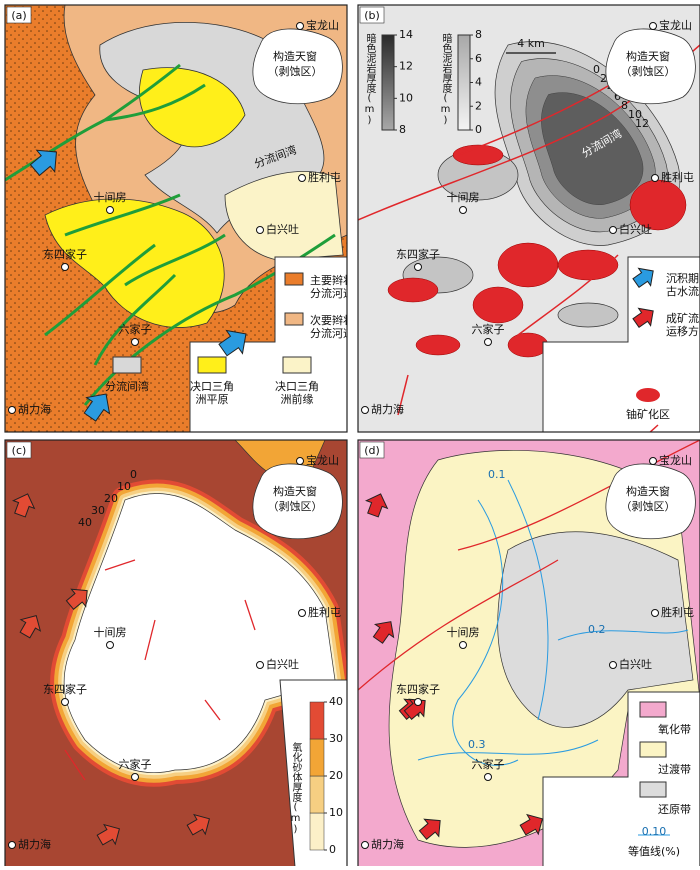 The height and width of the screenshot is (870, 700). I want to click on legend-label: 分流河道, so click(332, 293).